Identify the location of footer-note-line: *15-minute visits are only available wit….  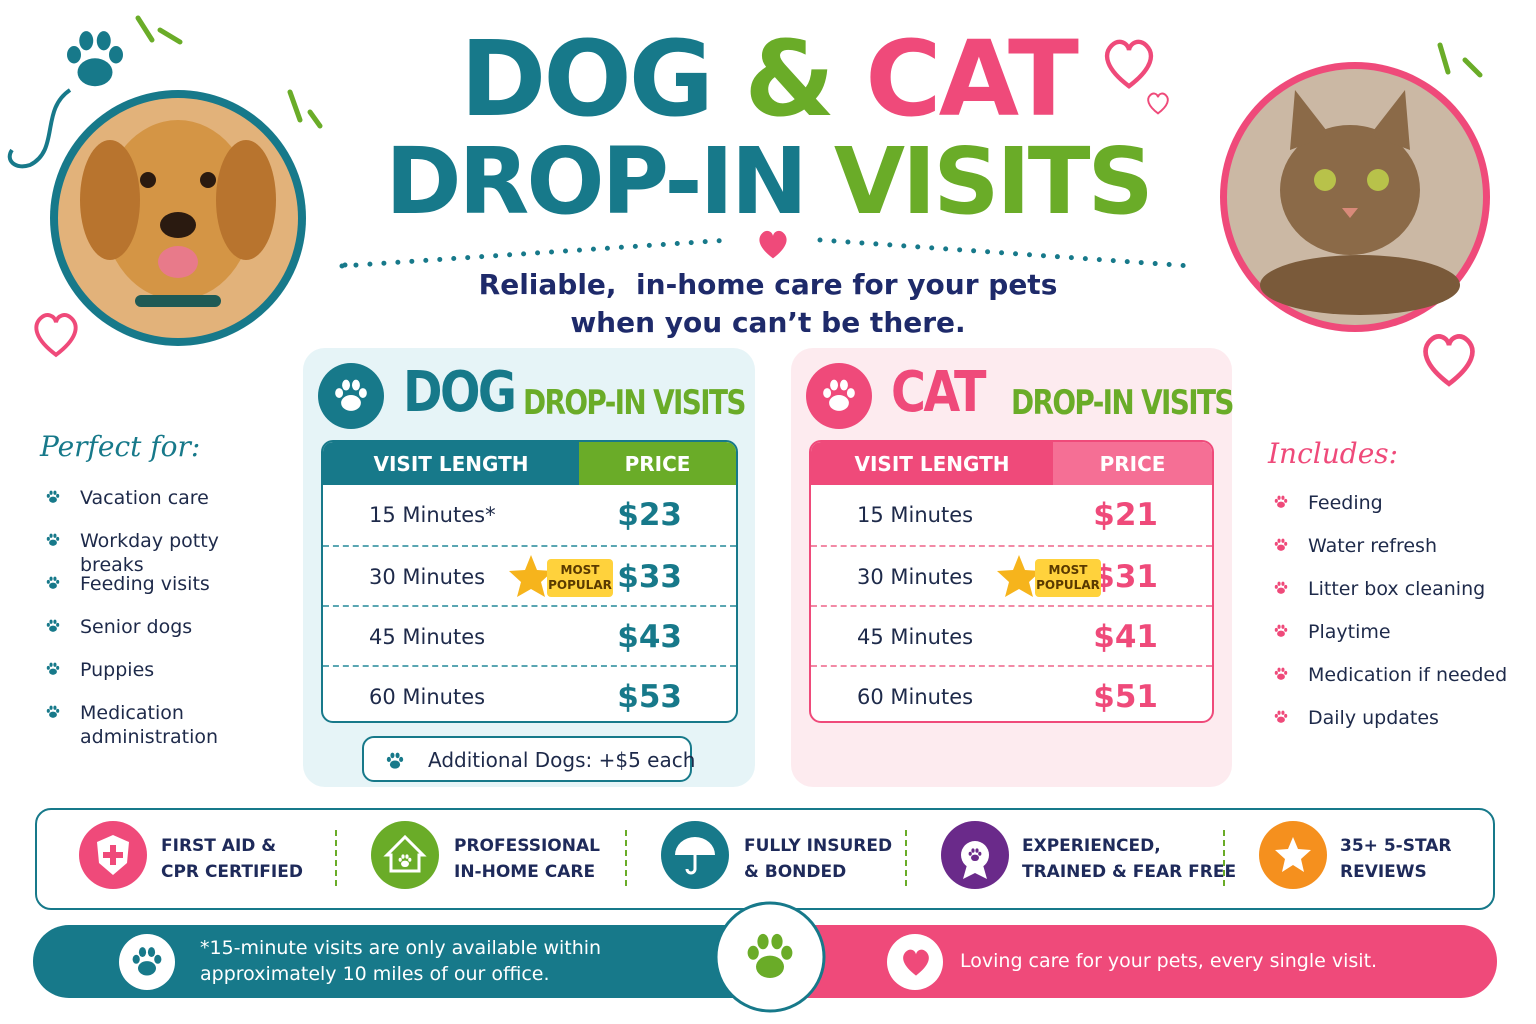
(401, 948).